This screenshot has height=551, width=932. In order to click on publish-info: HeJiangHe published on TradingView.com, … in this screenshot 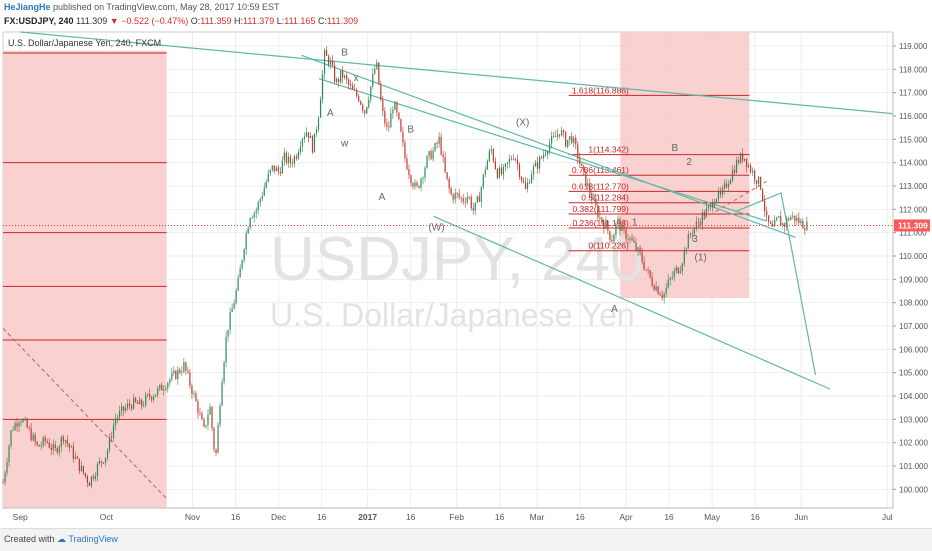, I will do `click(142, 7)`.